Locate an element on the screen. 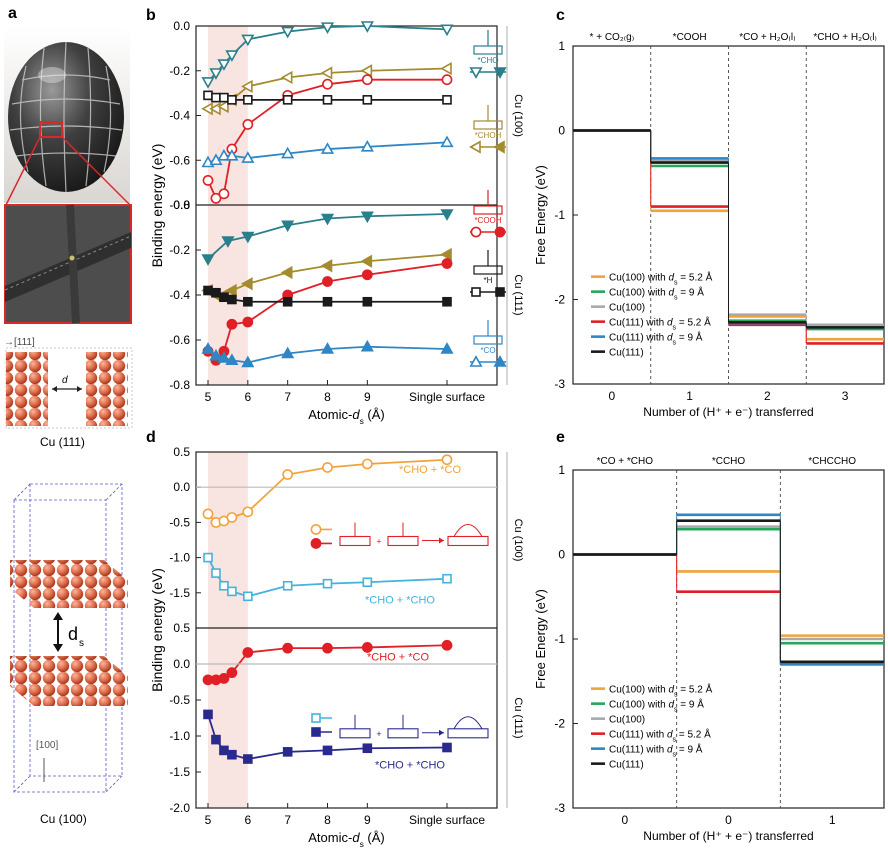 This screenshot has height=867, width=888. egg-grid is located at coordinates (66, 117).